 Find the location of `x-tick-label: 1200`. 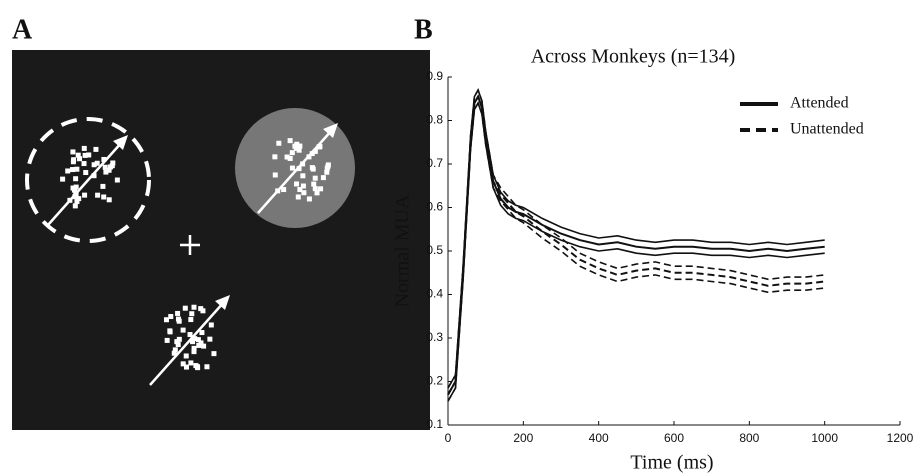

x-tick-label: 1200 is located at coordinates (900, 438).